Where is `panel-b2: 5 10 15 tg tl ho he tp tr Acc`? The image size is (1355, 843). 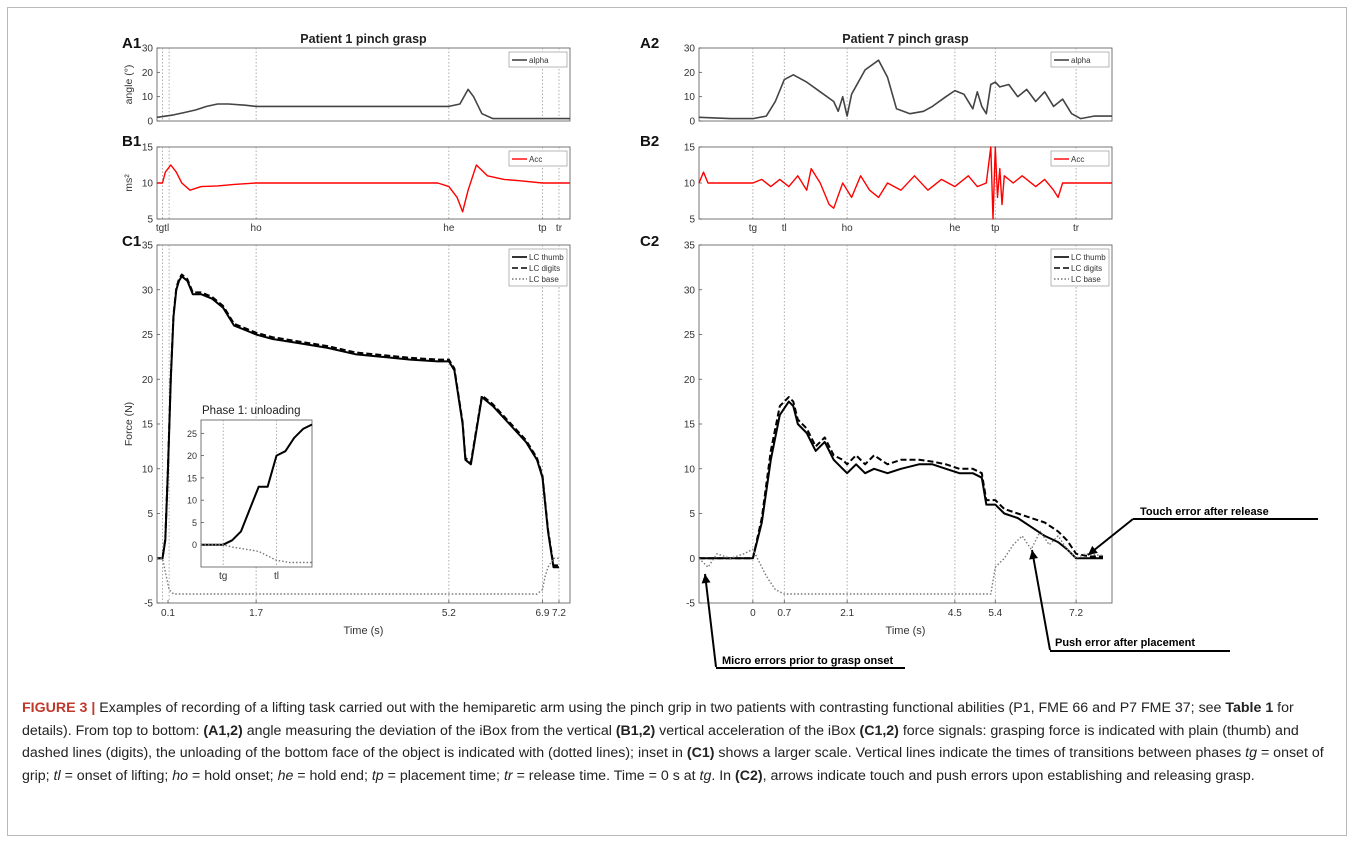 panel-b2: 5 10 15 tg tl ho he tp tr Acc is located at coordinates (898, 188).